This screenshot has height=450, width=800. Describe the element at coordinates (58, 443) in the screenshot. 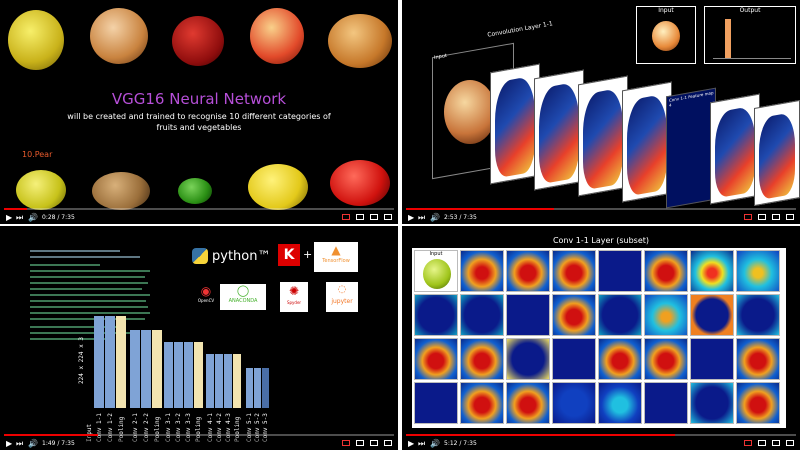

I see `time-display: 1:49 / 7:35` at that location.